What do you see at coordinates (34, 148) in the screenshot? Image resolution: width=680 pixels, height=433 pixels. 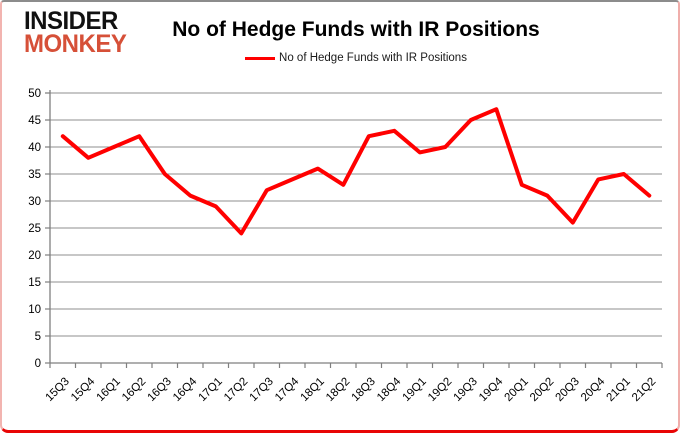 I see `y-axis-label: 40` at bounding box center [34, 148].